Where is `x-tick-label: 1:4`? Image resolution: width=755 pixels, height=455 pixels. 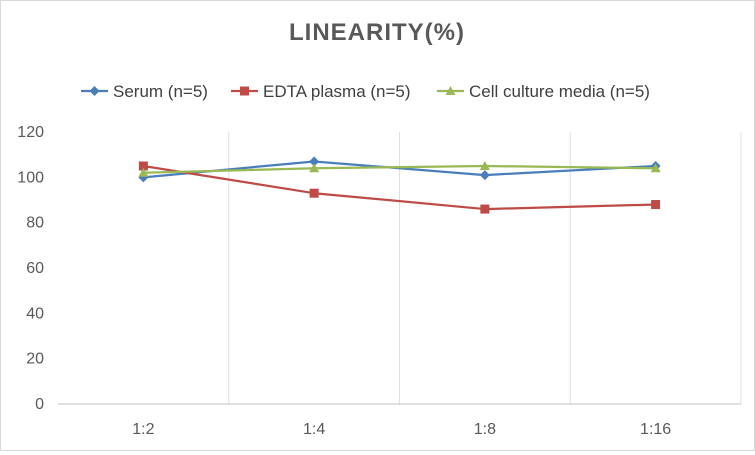
x-tick-label: 1:4 is located at coordinates (314, 429).